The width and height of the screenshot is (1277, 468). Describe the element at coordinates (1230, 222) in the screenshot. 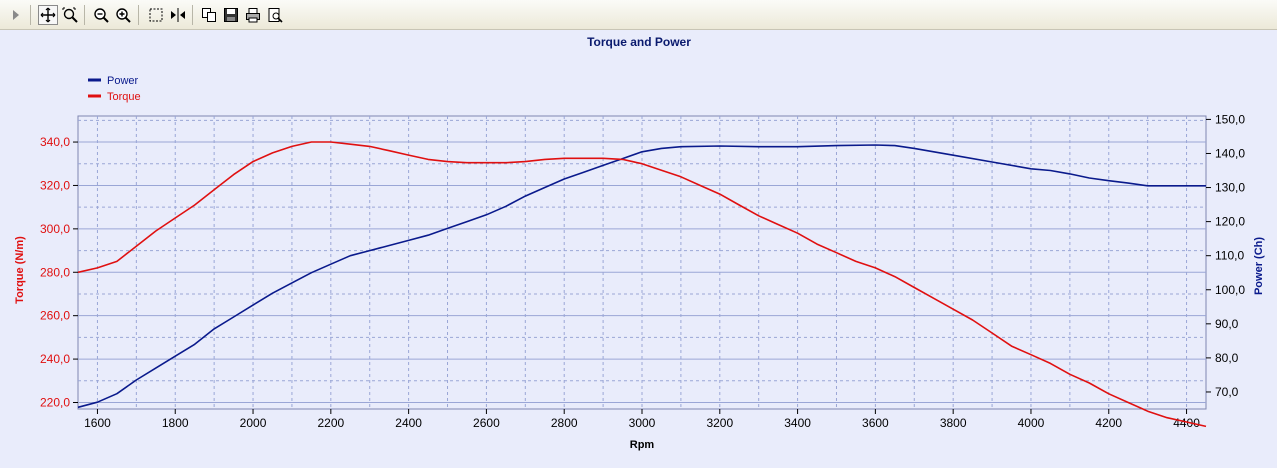

I see `y-right-tick-label: 120,0` at that location.